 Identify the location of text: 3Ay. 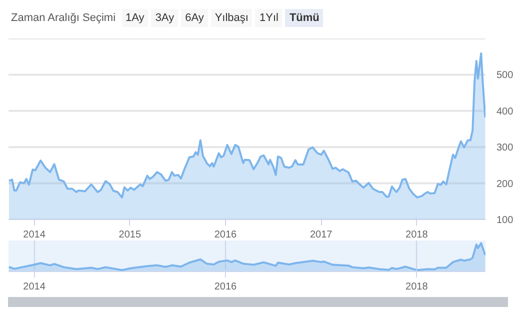
(164, 18).